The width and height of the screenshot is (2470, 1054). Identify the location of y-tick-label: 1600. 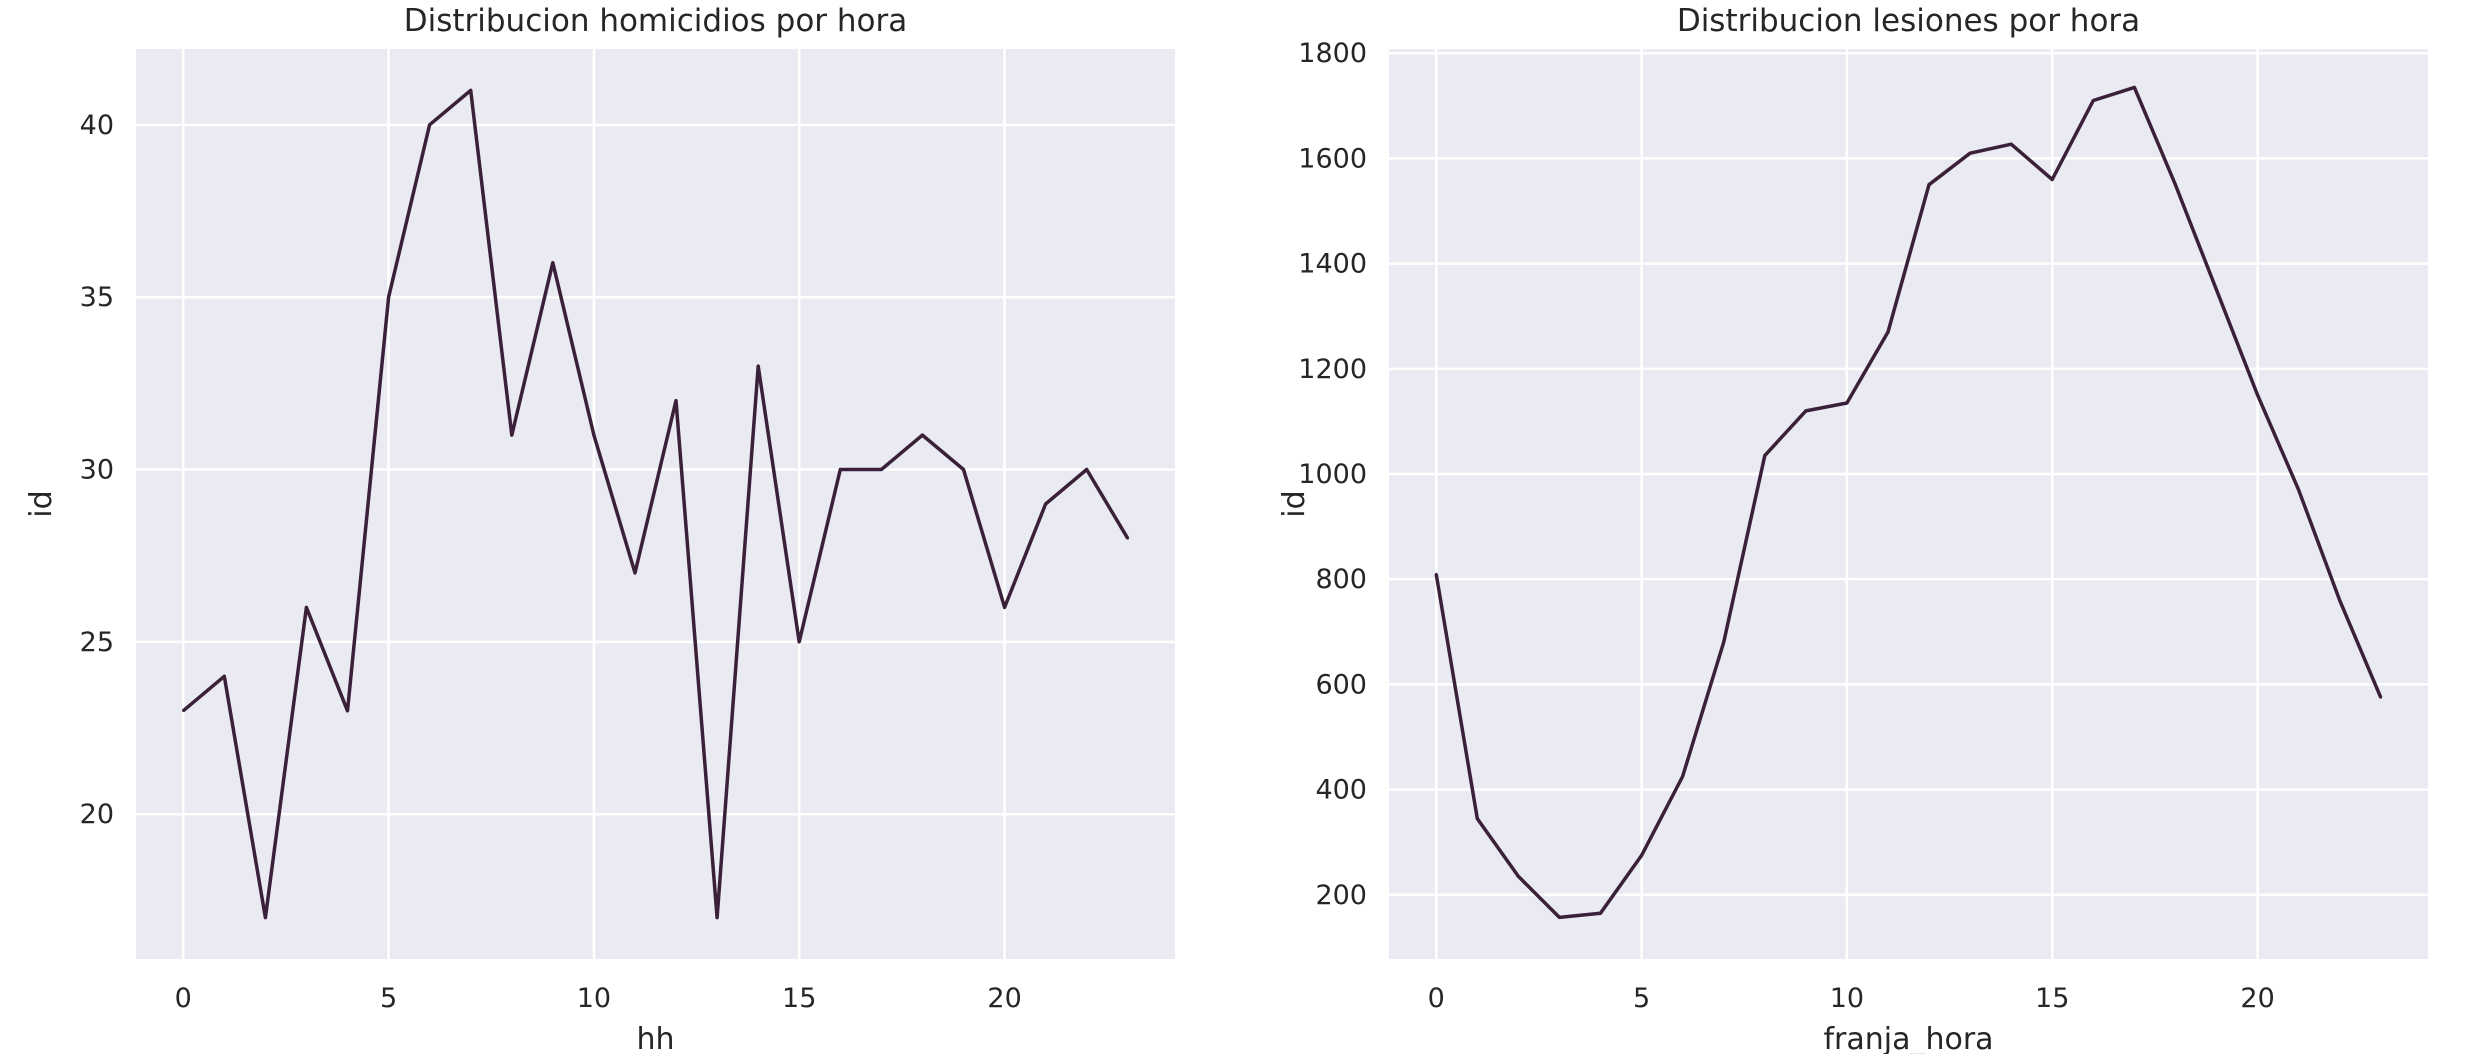
(1332, 158).